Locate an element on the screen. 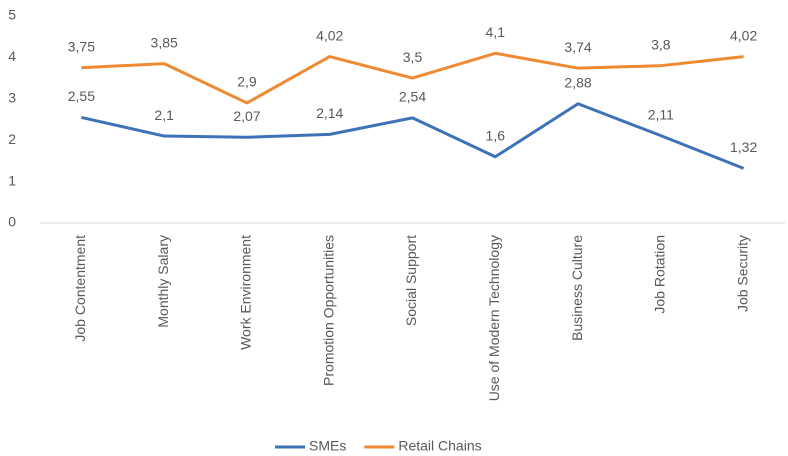  data-label: 2,54 is located at coordinates (412, 97).